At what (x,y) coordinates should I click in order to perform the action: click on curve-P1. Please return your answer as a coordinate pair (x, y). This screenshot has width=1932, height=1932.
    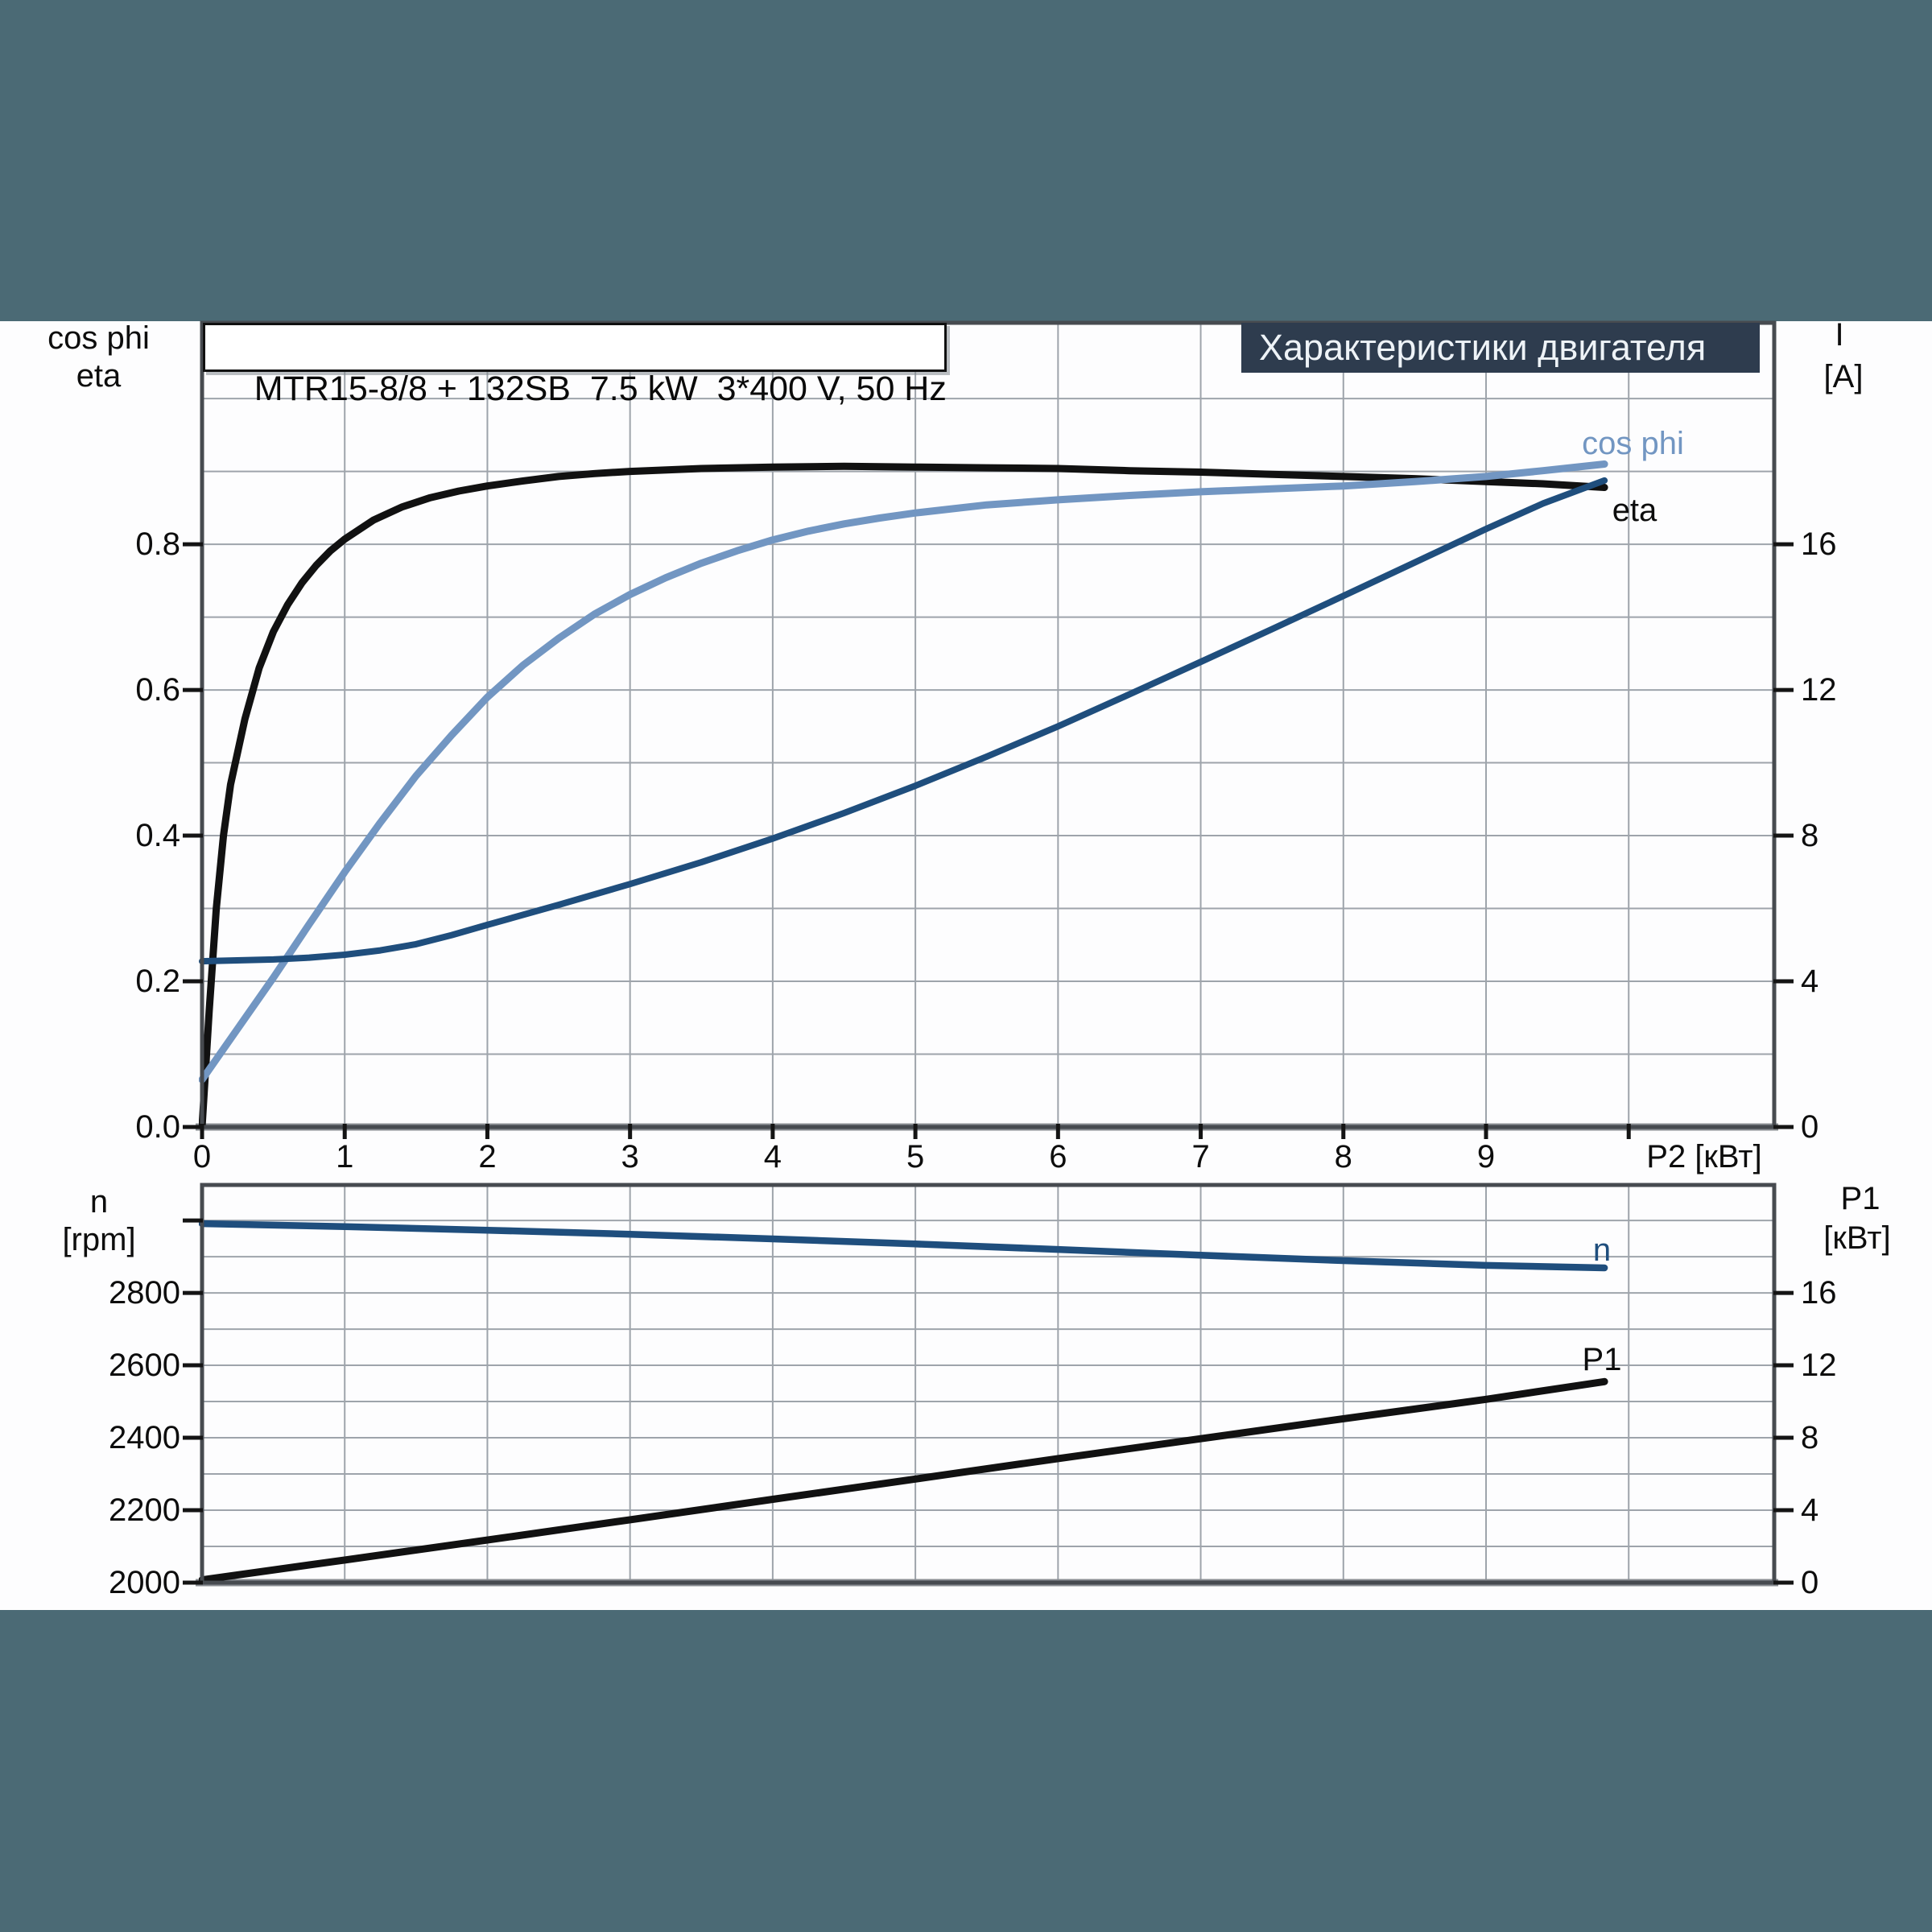
    Looking at the image, I should click on (903, 1480).